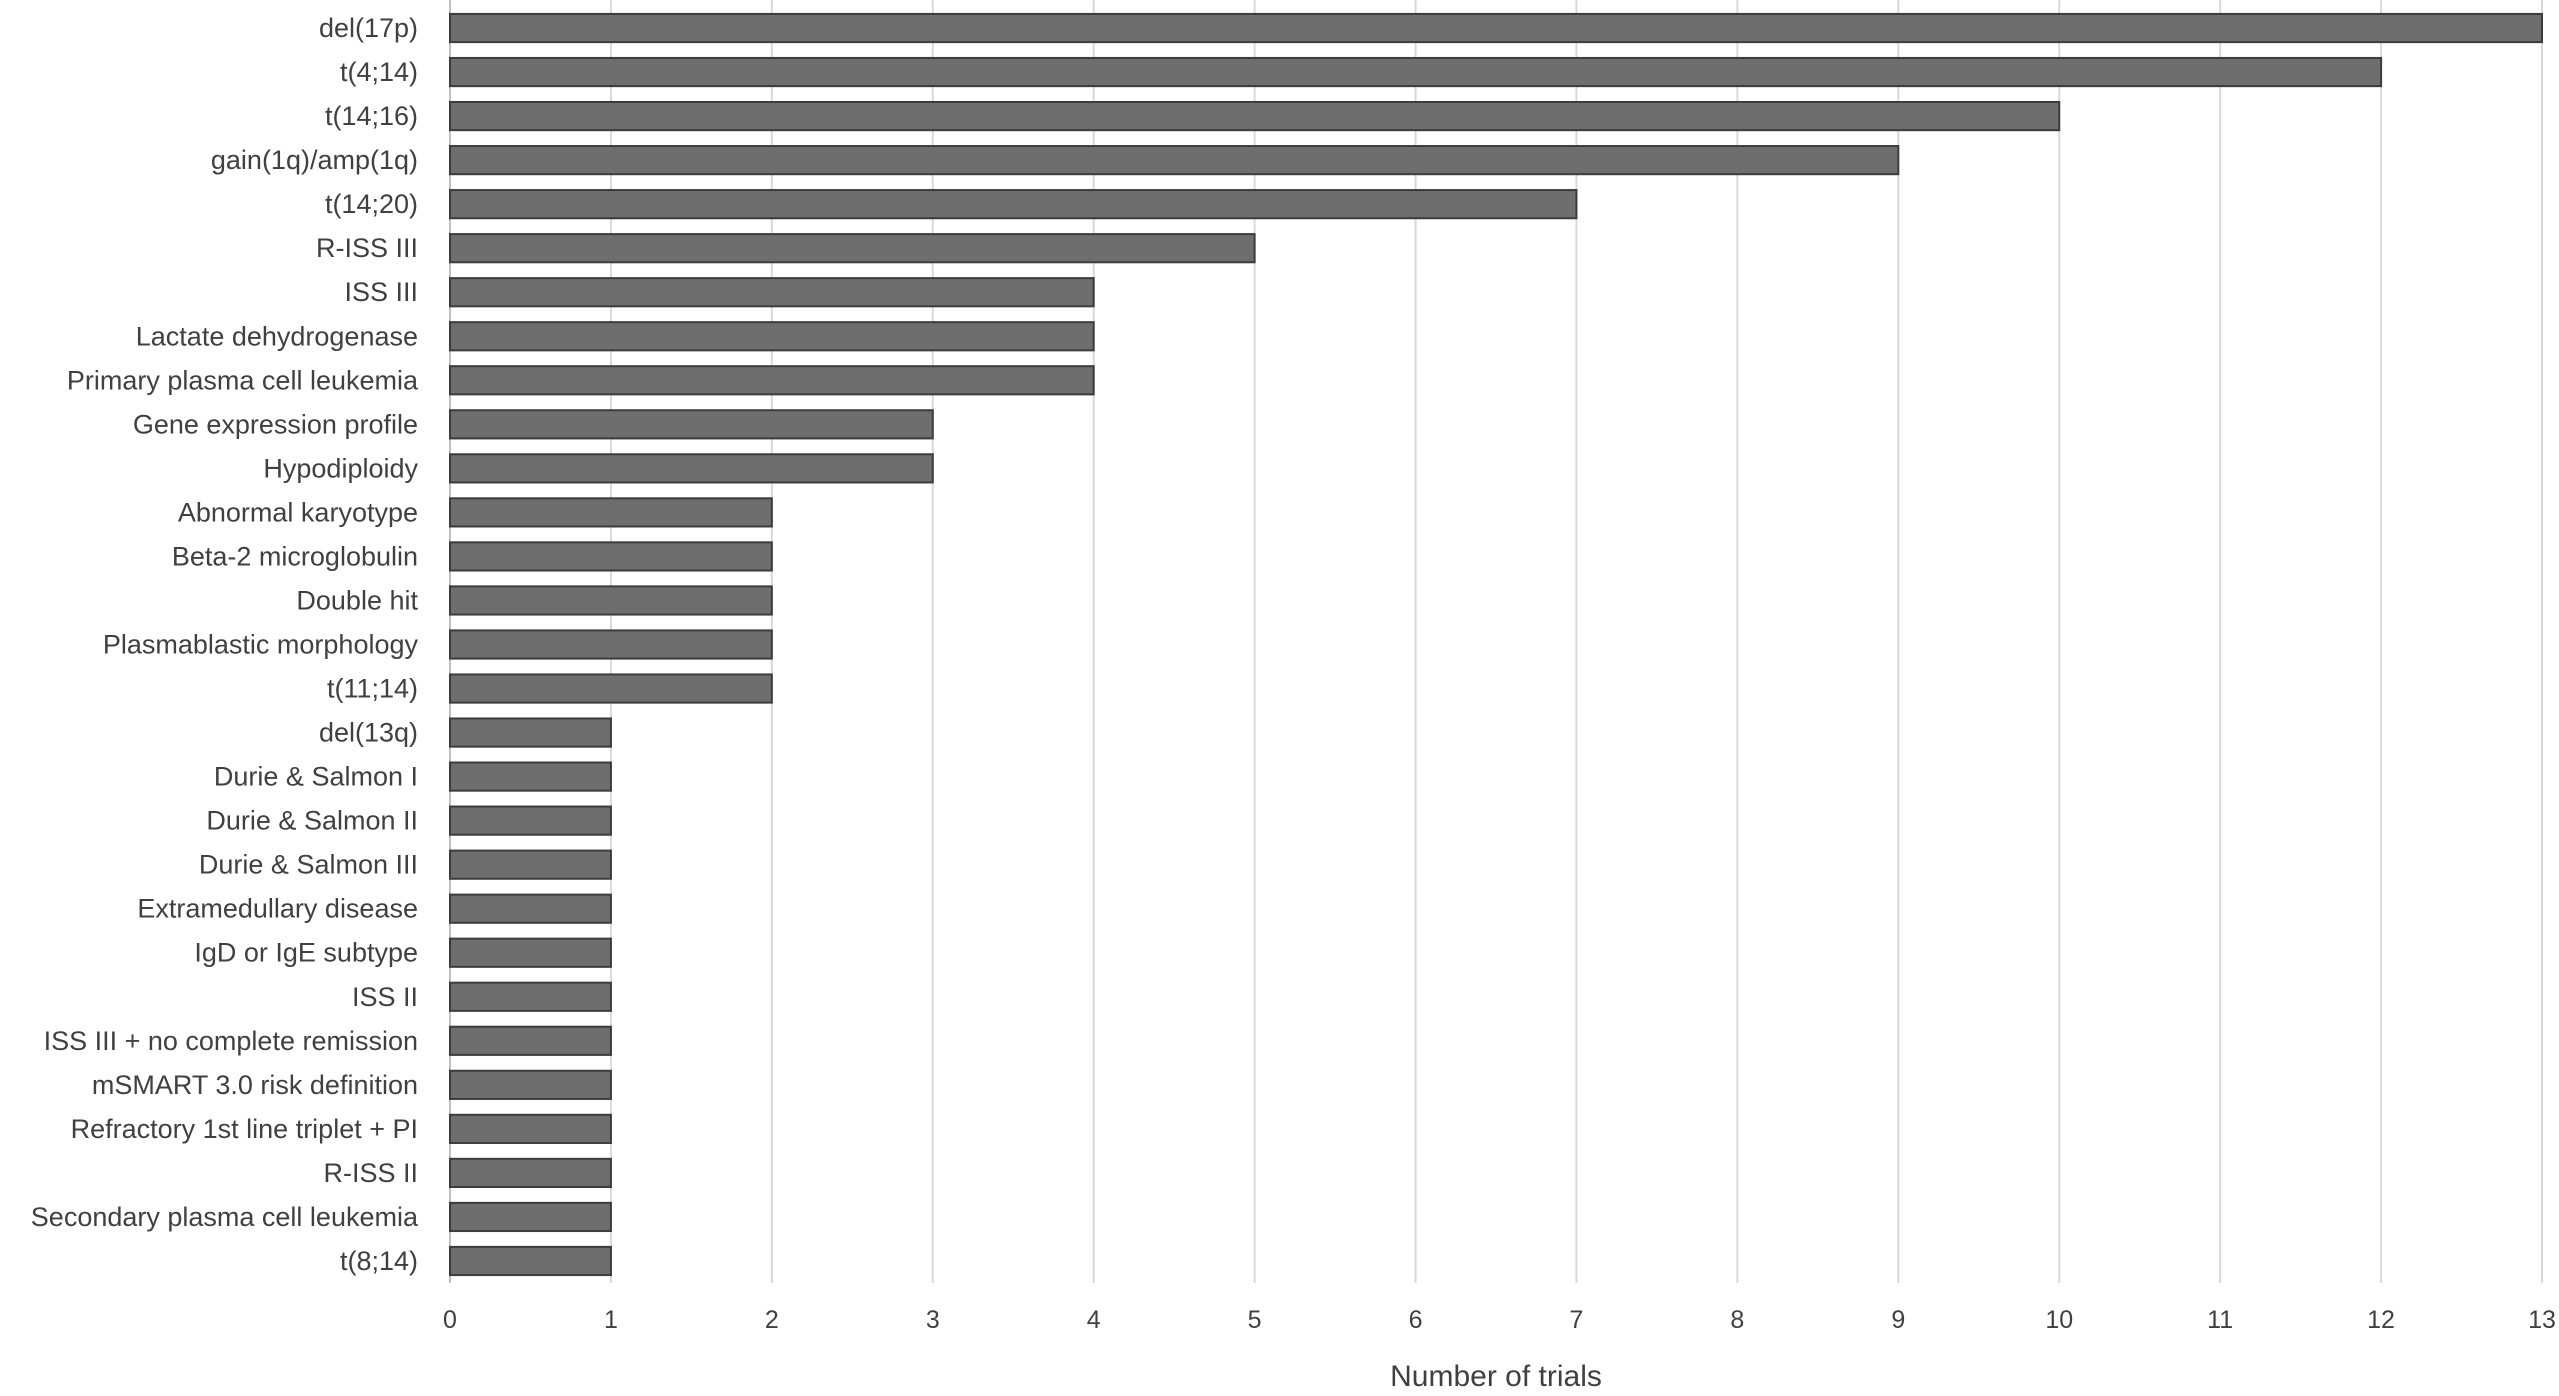  Describe the element at coordinates (1577, 1320) in the screenshot. I see `x-tick-label: 7` at that location.